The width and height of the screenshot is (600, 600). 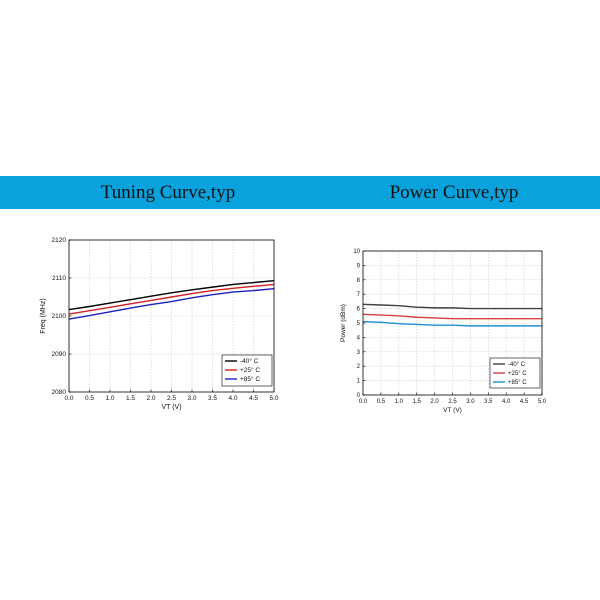 I want to click on legend: -40° C +25° C +85° C, so click(x=515, y=373).